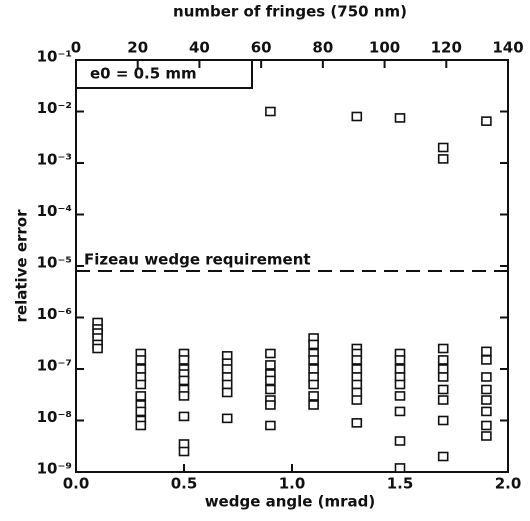 The width and height of the screenshot is (530, 521). I want to click on annotation-box, so click(164, 74).